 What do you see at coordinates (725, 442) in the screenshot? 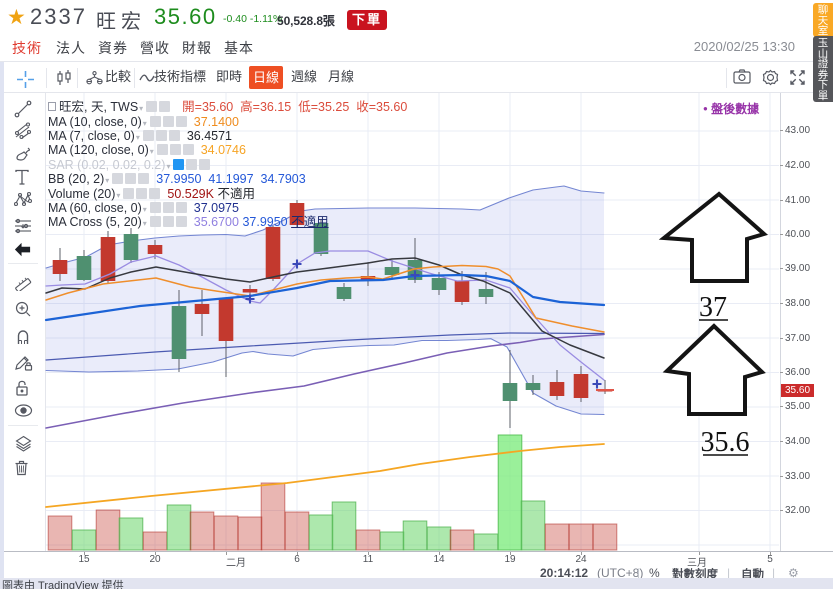
I see `svg-text: 35.6` at bounding box center [725, 442].